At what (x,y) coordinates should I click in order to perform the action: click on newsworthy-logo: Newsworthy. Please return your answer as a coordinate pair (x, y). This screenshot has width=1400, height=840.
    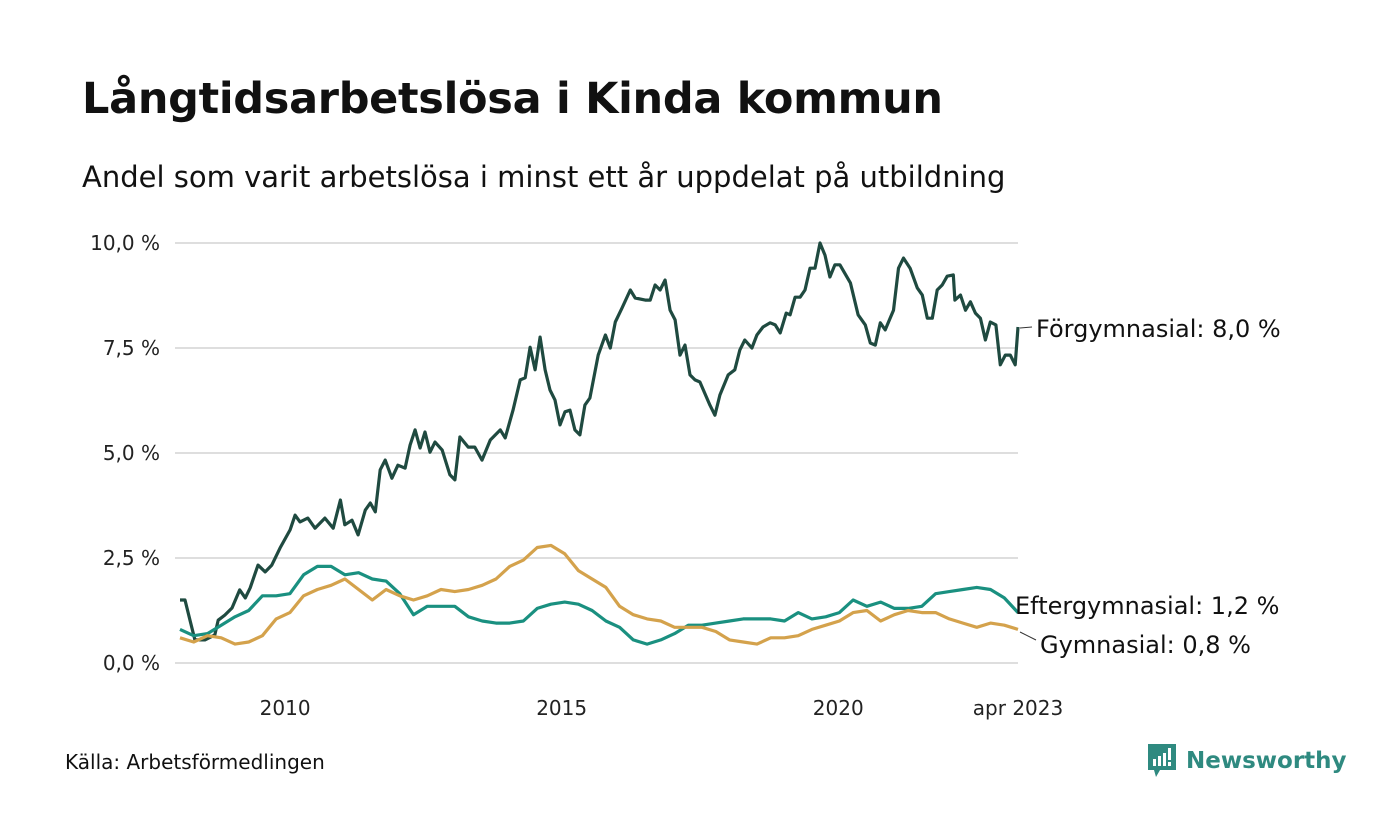
    Looking at the image, I should click on (1247, 761).